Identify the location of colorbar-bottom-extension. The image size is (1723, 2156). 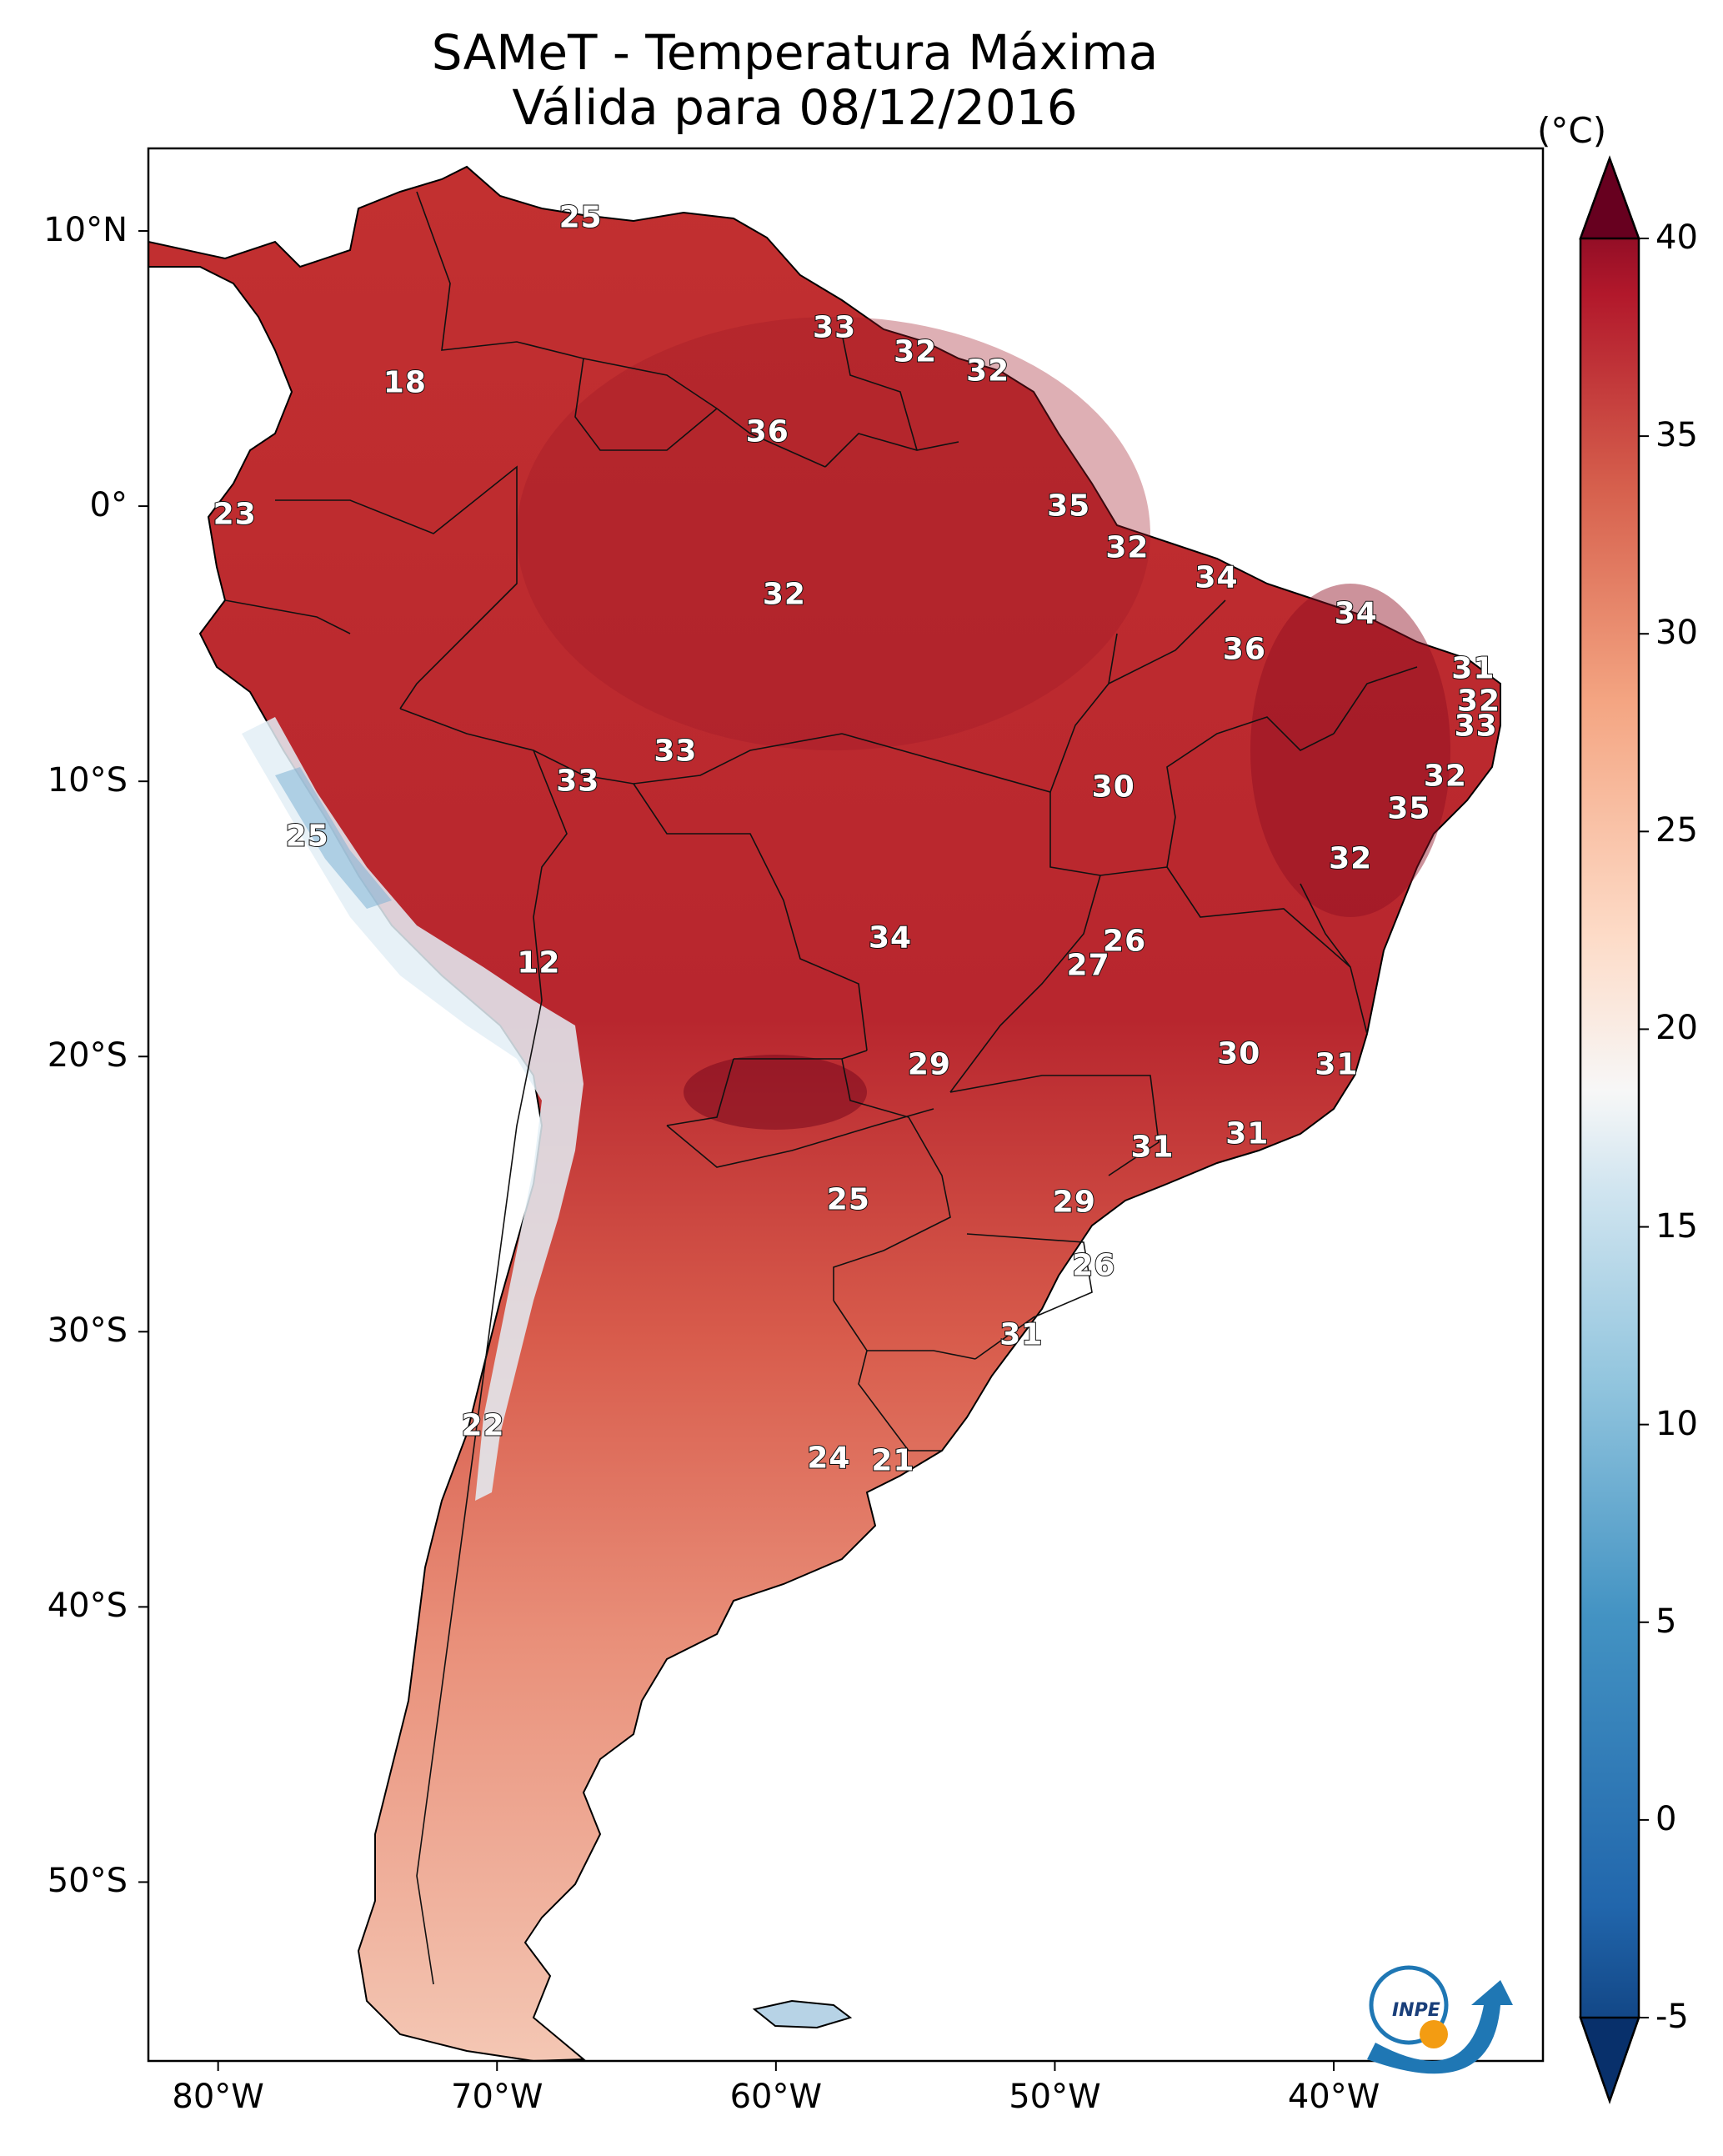
(1609, 2060).